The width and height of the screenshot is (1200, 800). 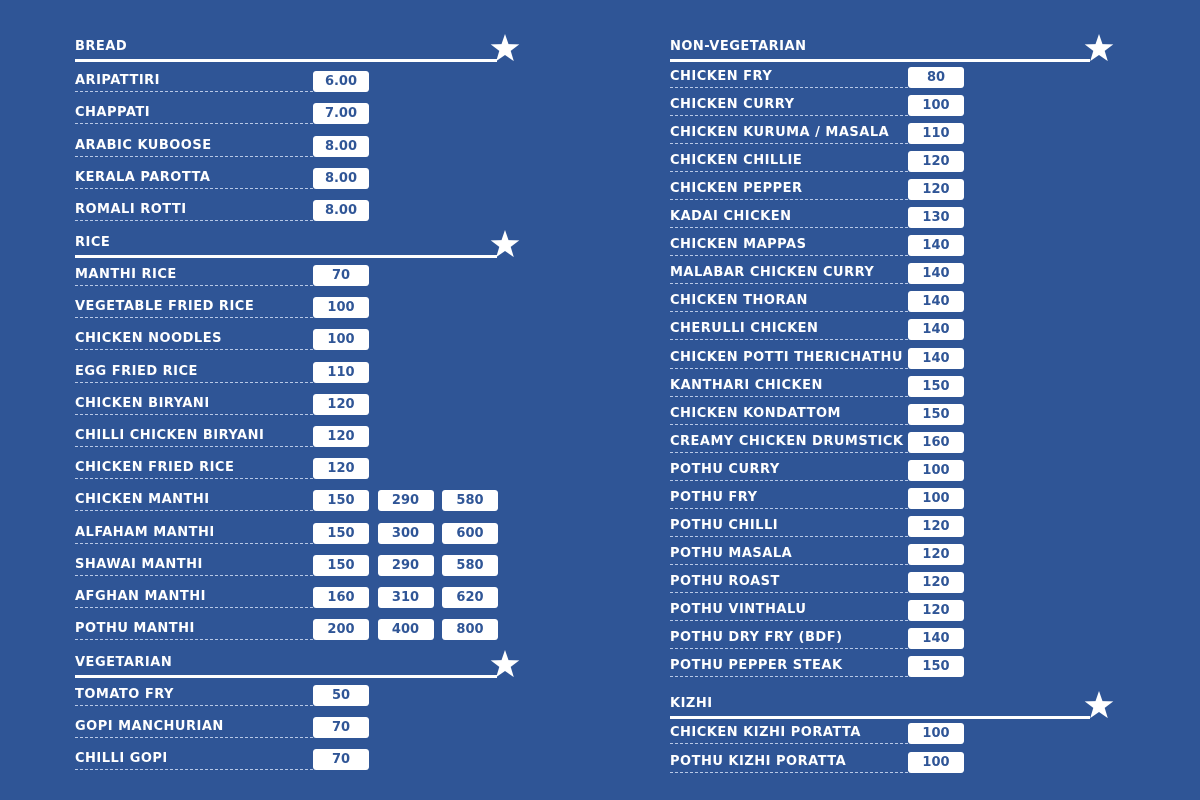 What do you see at coordinates (194, 309) in the screenshot?
I see `item-name: VEGETABLE FRIED RICE` at bounding box center [194, 309].